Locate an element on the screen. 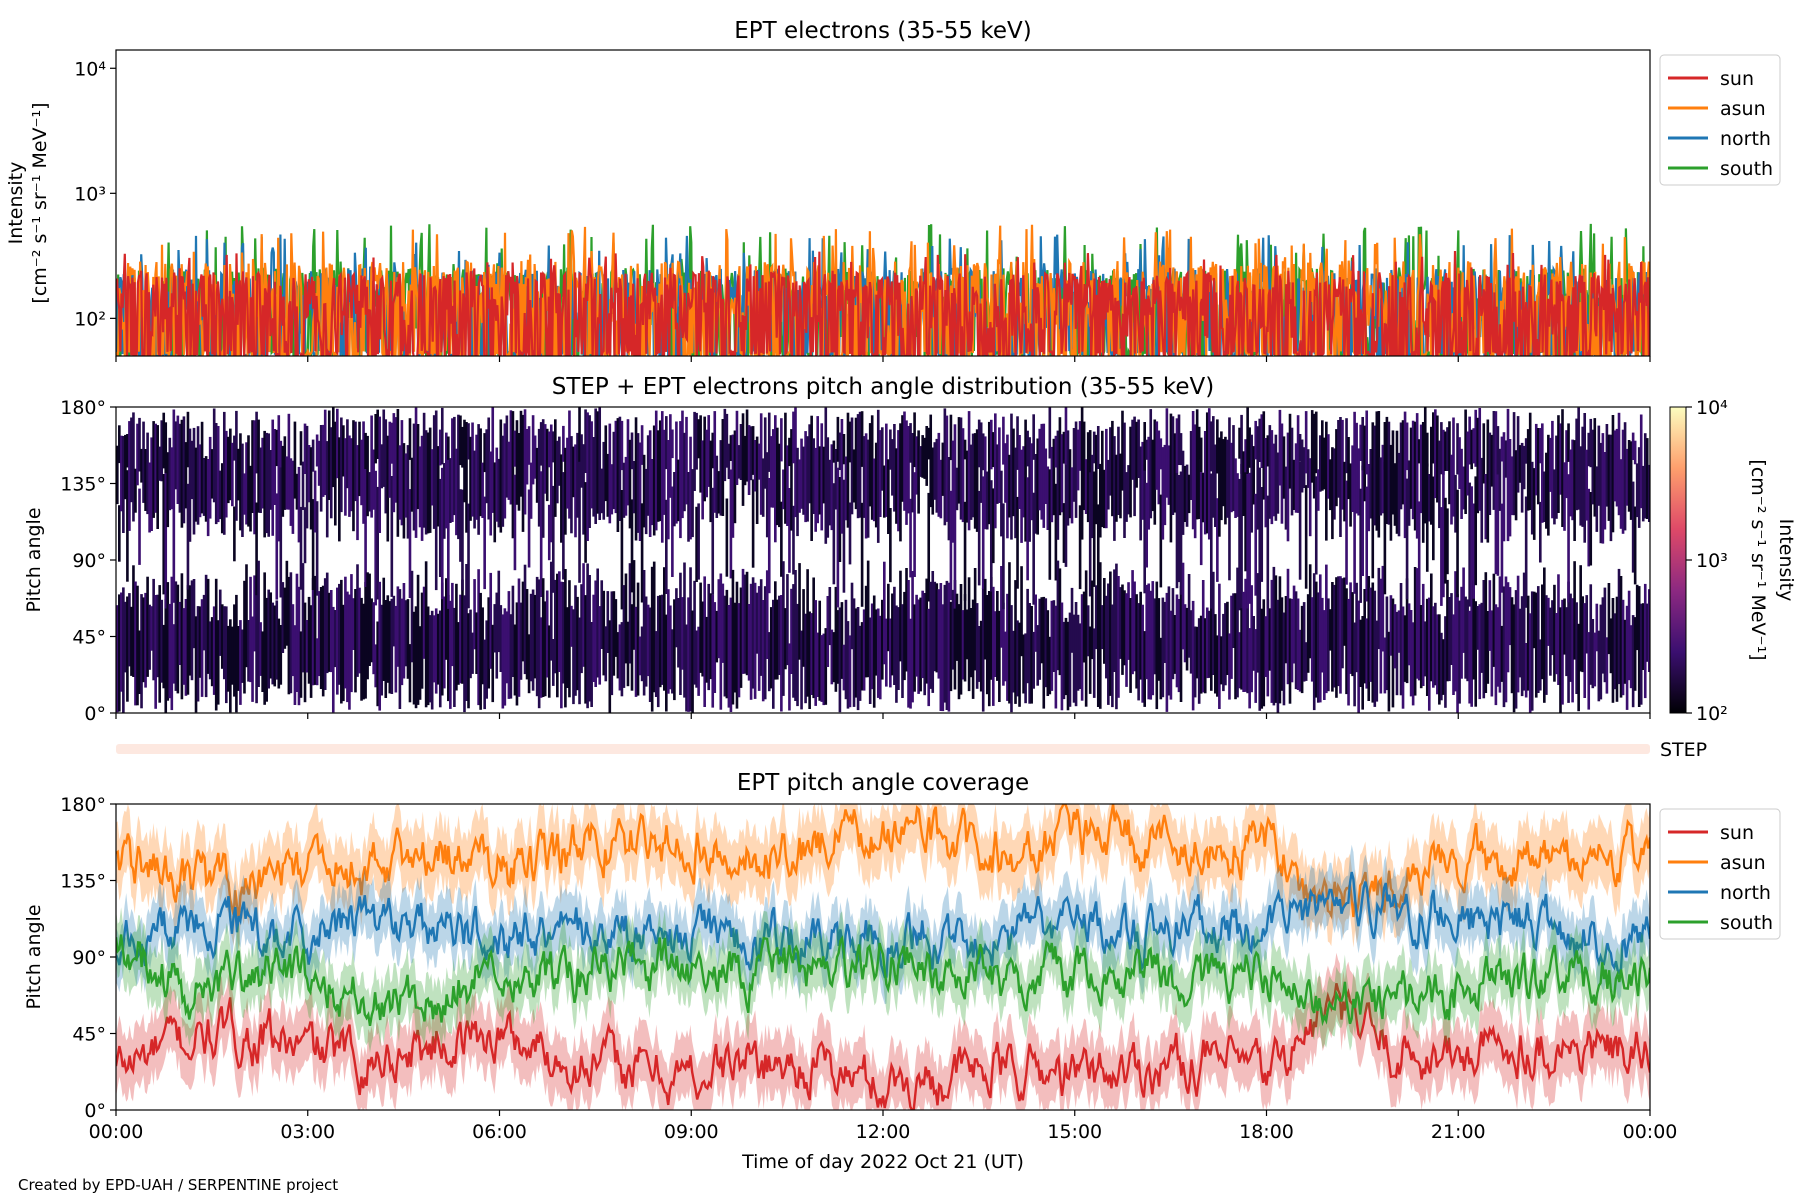 The image size is (1800, 1200). y-tick-label: 10² is located at coordinates (90, 319).